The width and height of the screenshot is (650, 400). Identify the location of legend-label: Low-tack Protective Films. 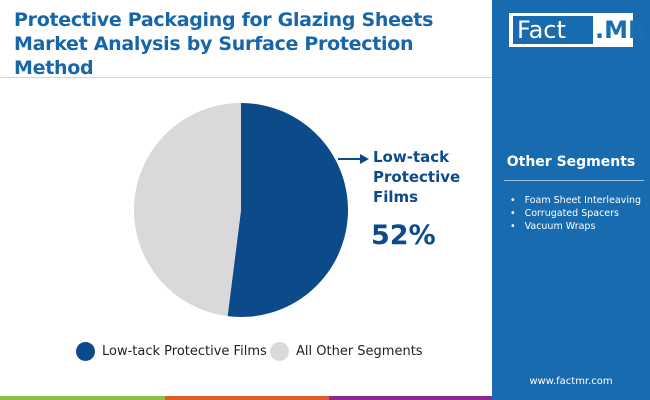
(184, 351).